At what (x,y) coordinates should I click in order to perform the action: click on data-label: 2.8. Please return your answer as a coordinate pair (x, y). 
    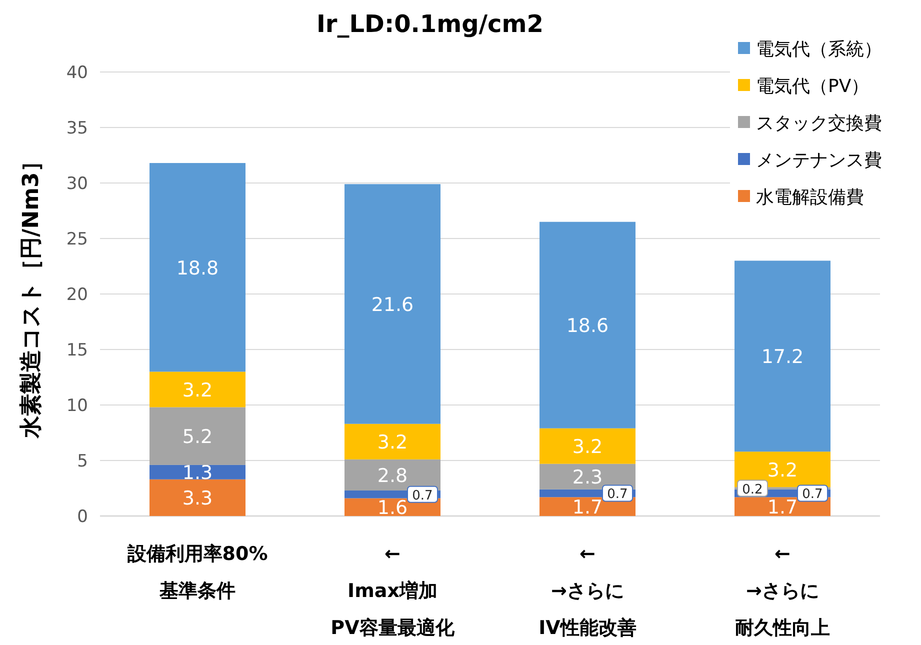
    Looking at the image, I should click on (392, 475).